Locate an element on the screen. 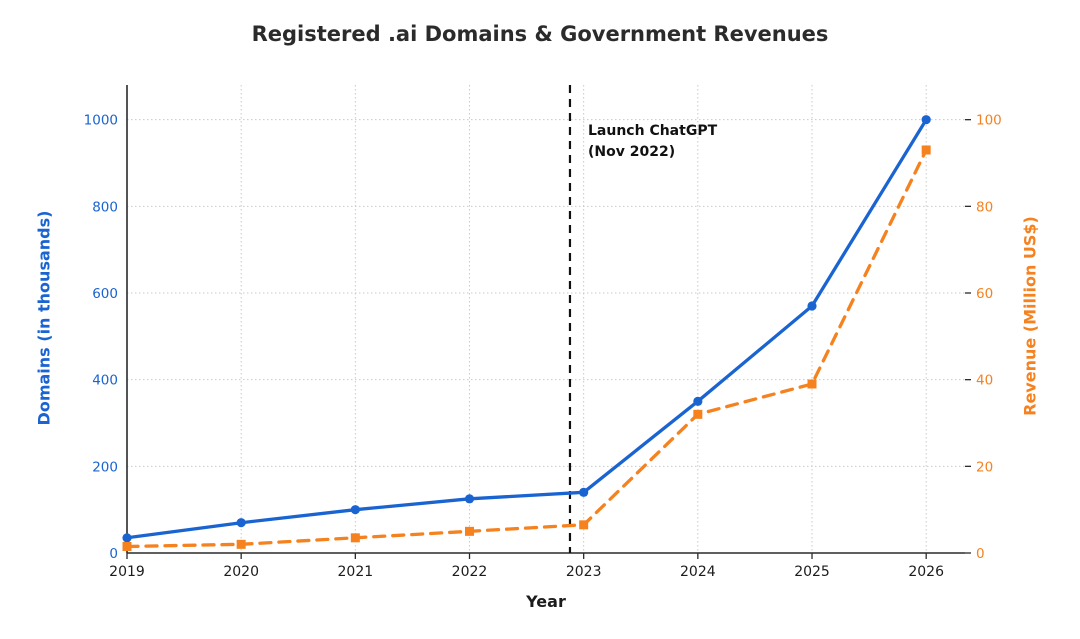 Image resolution: width=1080 pixels, height=639 pixels. right-tick-label: 0 is located at coordinates (980, 554).